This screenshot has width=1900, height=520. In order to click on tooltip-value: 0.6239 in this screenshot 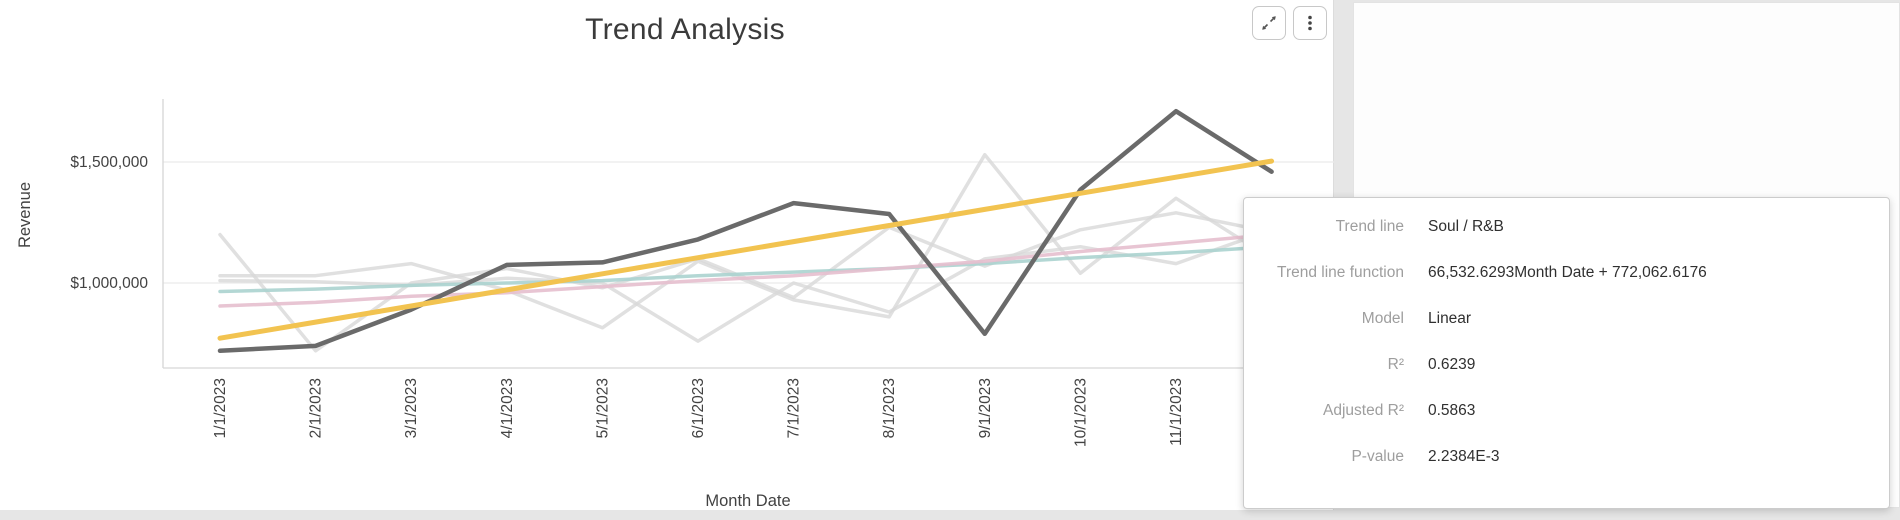, I will do `click(1452, 364)`.